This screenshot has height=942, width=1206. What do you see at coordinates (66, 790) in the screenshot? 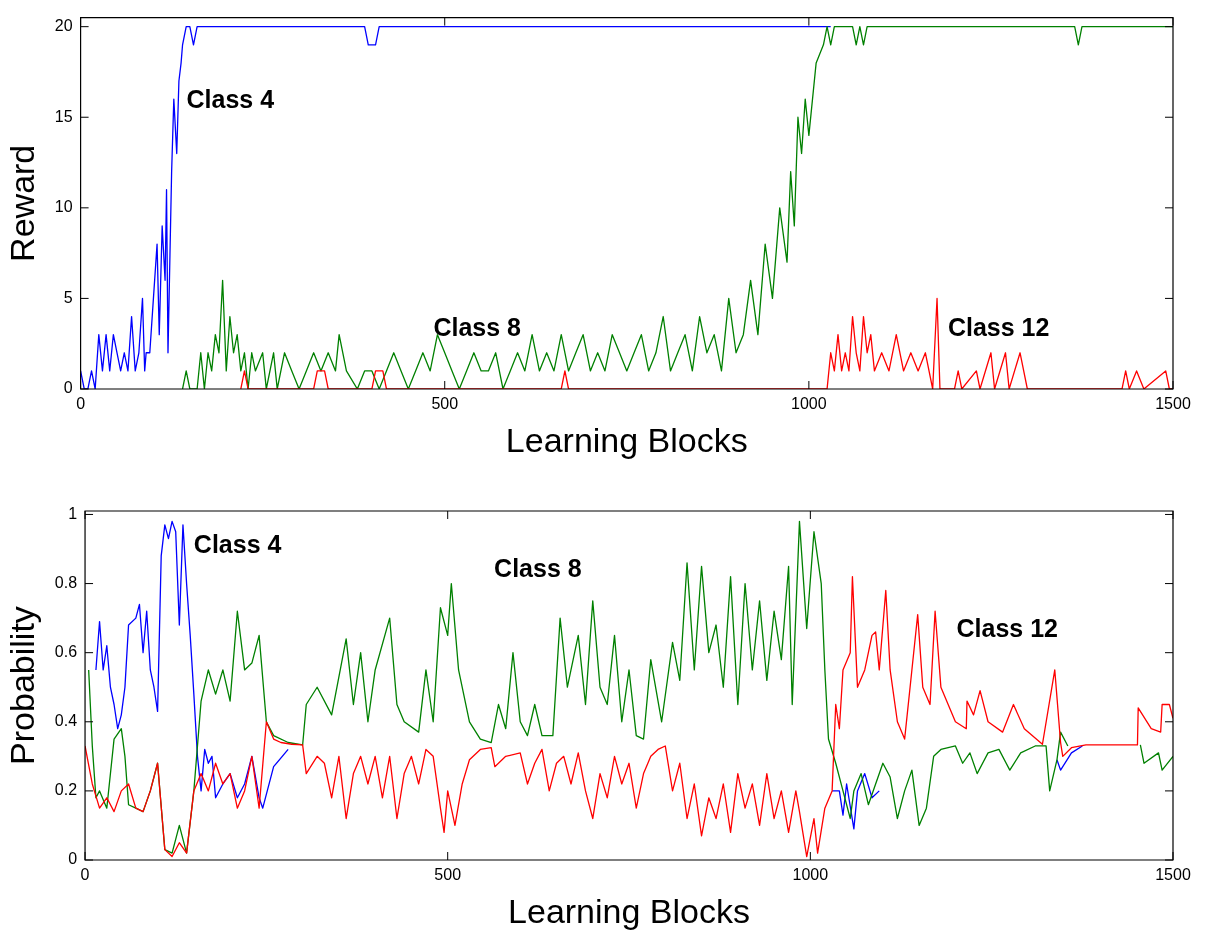
I see `y-tick-label: 0.2` at bounding box center [66, 790].